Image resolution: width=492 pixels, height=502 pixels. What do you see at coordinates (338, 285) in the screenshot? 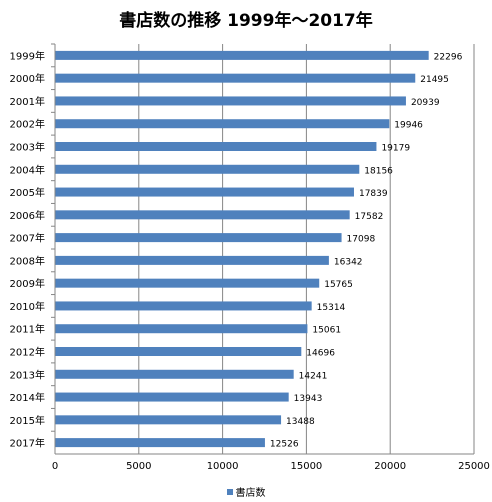
I see `data-label: 15765` at bounding box center [338, 285].